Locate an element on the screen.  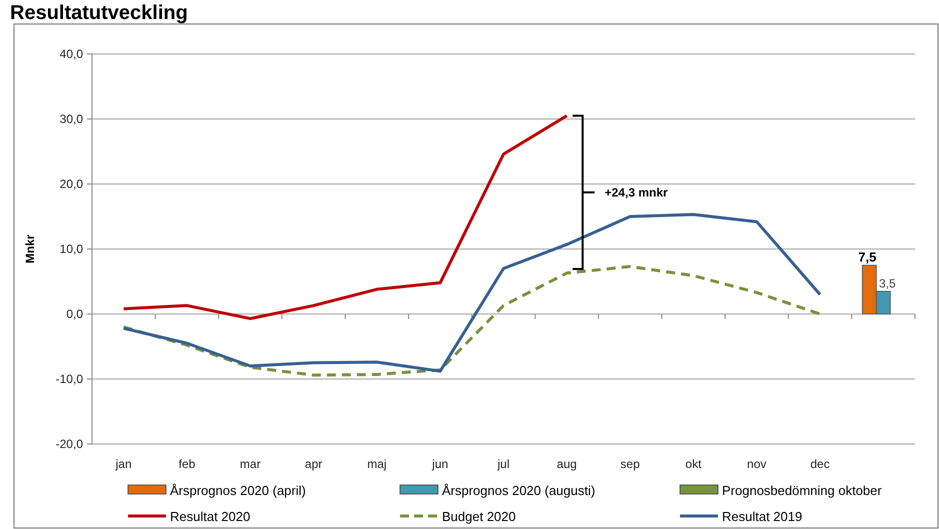
y-tick-label: 10,0 is located at coordinates (72, 249).